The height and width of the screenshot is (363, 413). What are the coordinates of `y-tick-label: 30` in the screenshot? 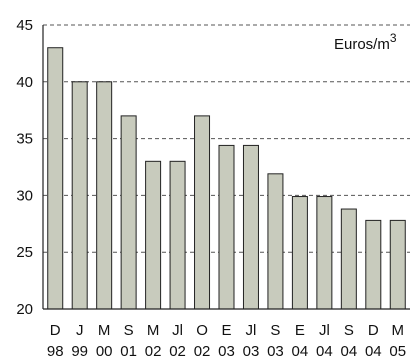 It's located at (24, 195).